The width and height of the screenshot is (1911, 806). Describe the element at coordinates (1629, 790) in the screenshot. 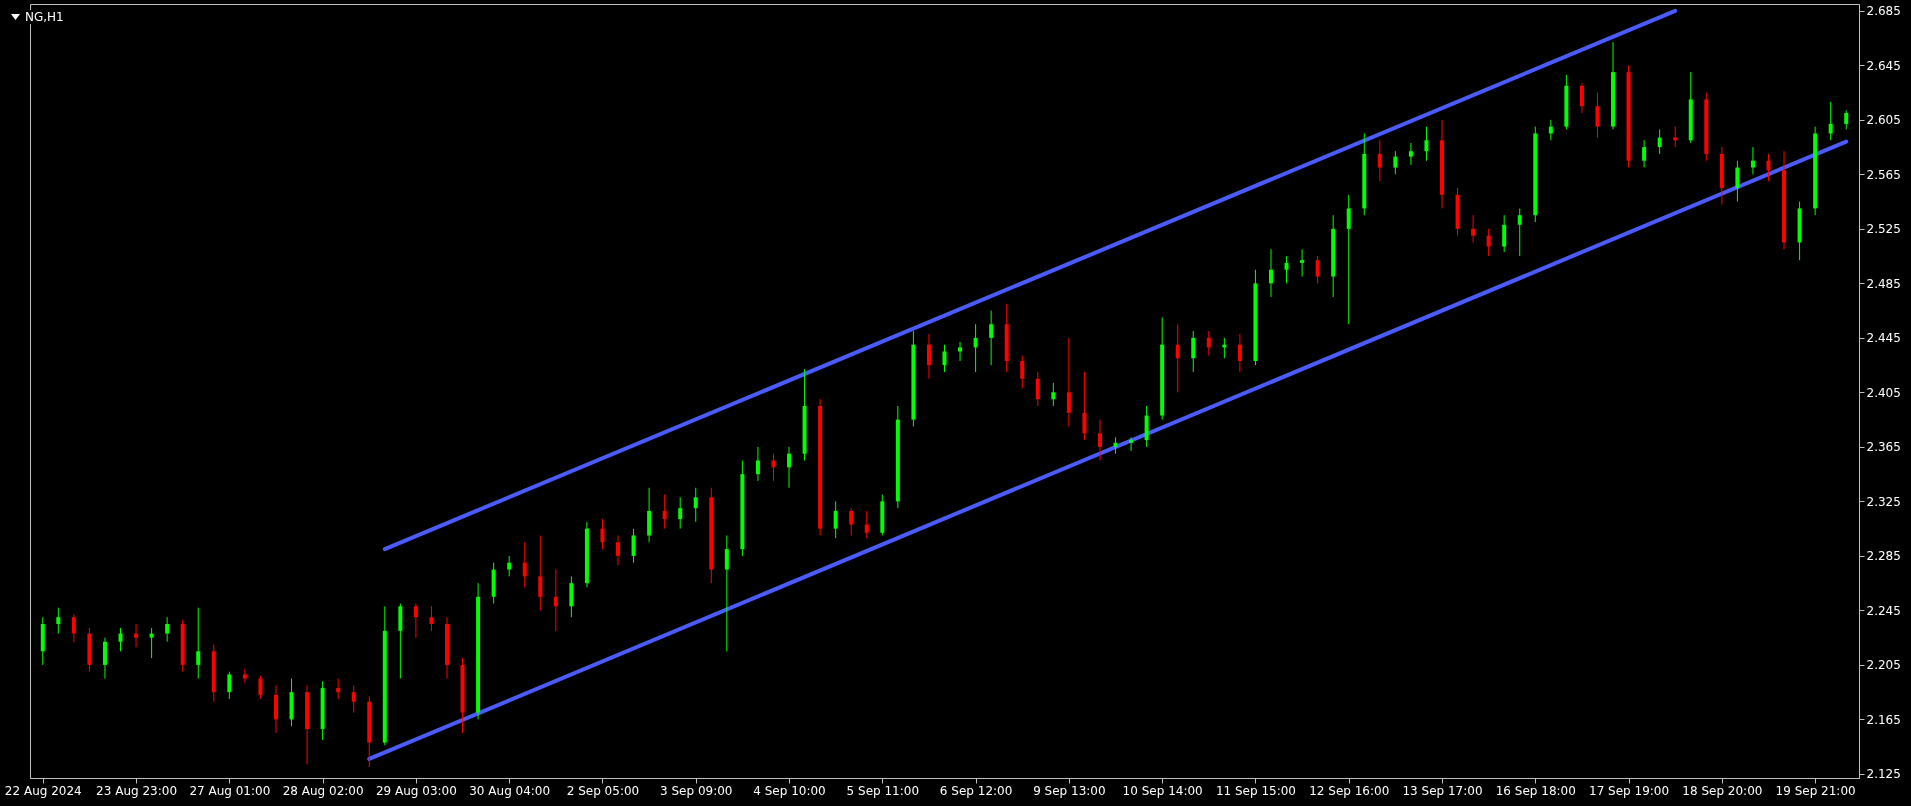

I see `x-tick-label: 17 Sep 19:00` at that location.